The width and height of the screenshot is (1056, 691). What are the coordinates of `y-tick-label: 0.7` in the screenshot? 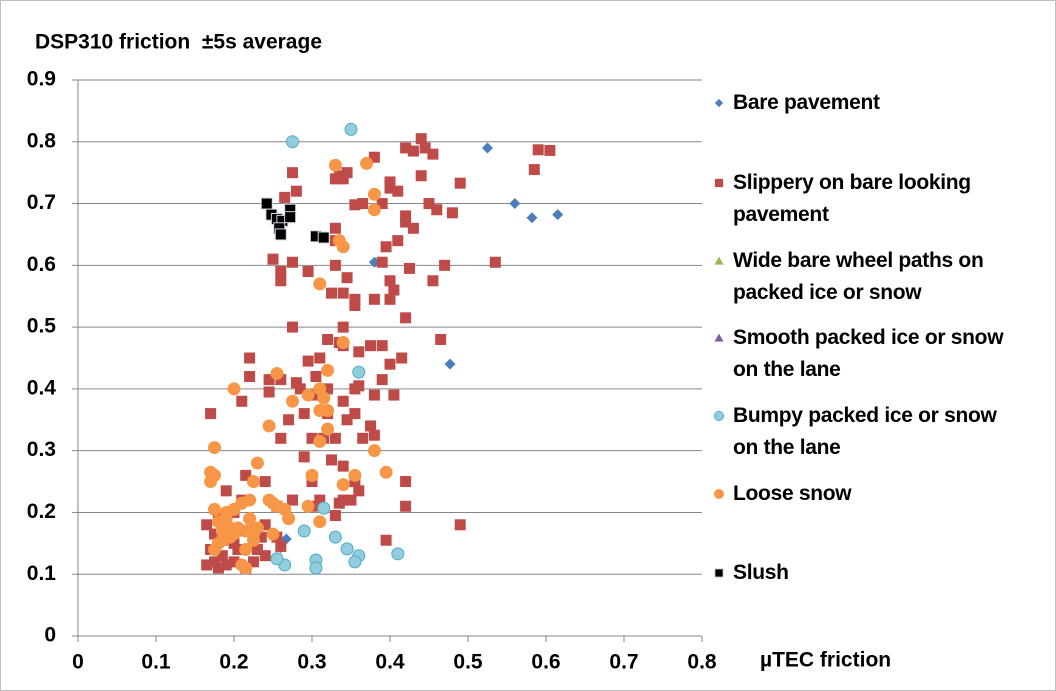 It's located at (41, 202).